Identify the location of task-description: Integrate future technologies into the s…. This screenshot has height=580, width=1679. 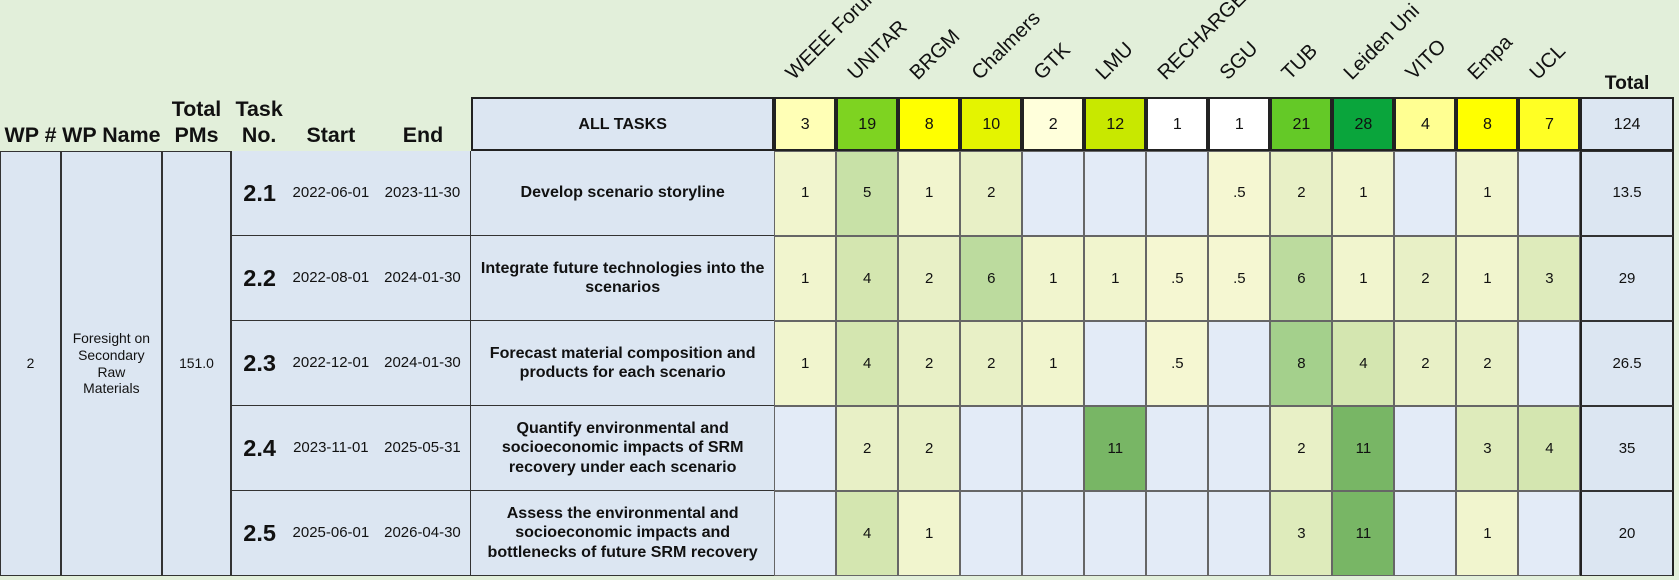
(623, 279).